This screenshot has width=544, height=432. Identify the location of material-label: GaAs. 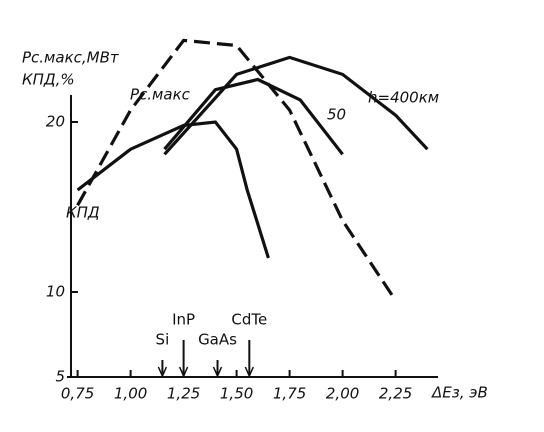
(217, 340).